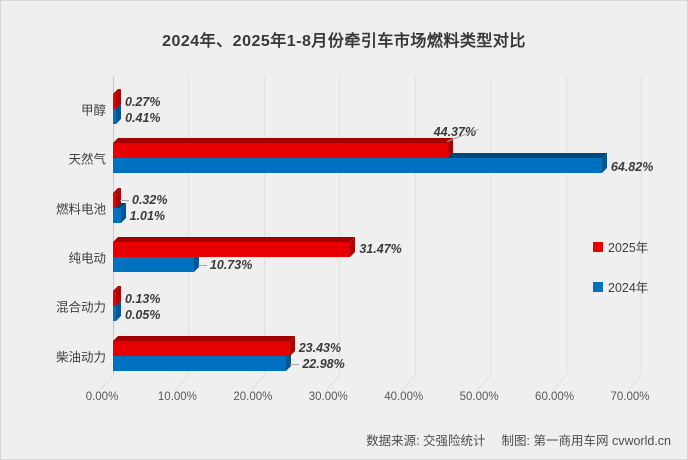  I want to click on data-label: 0.32%, so click(150, 200).